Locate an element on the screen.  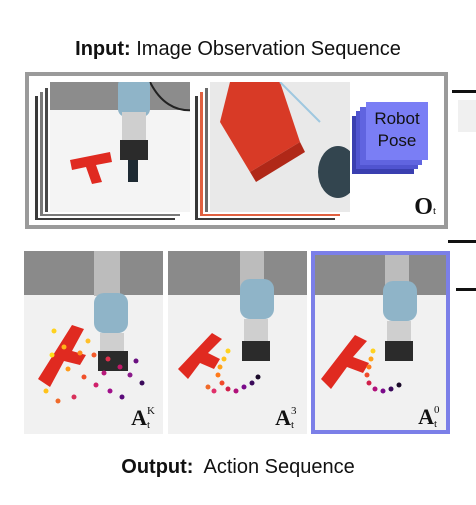
robot-pose-stack: Robot Pose is located at coordinates (397, 142).